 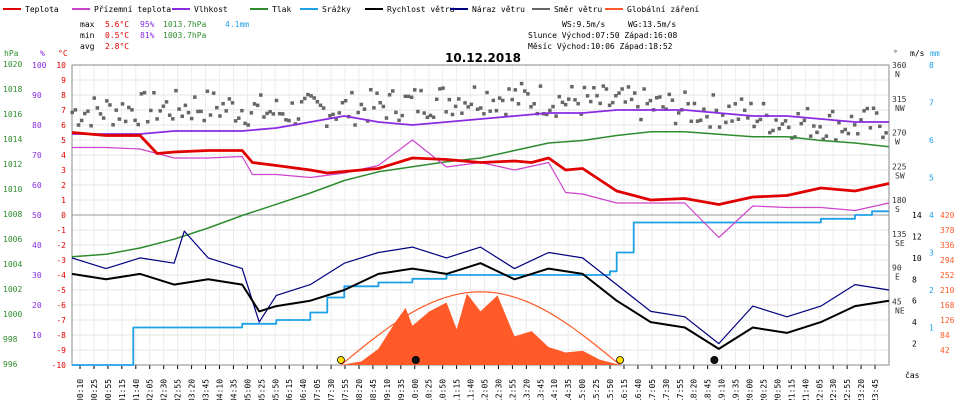 What do you see at coordinates (117, 24) in the screenshot?
I see `stat-max-temp: 5.6°C` at bounding box center [117, 24].